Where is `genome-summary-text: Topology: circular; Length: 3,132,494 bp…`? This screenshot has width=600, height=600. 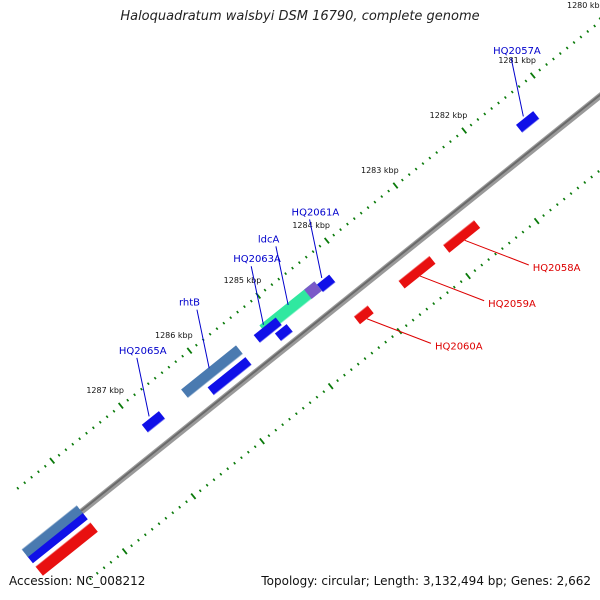 genome-summary-text: Topology: circular; Length: 3,132,494 bp… is located at coordinates (426, 581).